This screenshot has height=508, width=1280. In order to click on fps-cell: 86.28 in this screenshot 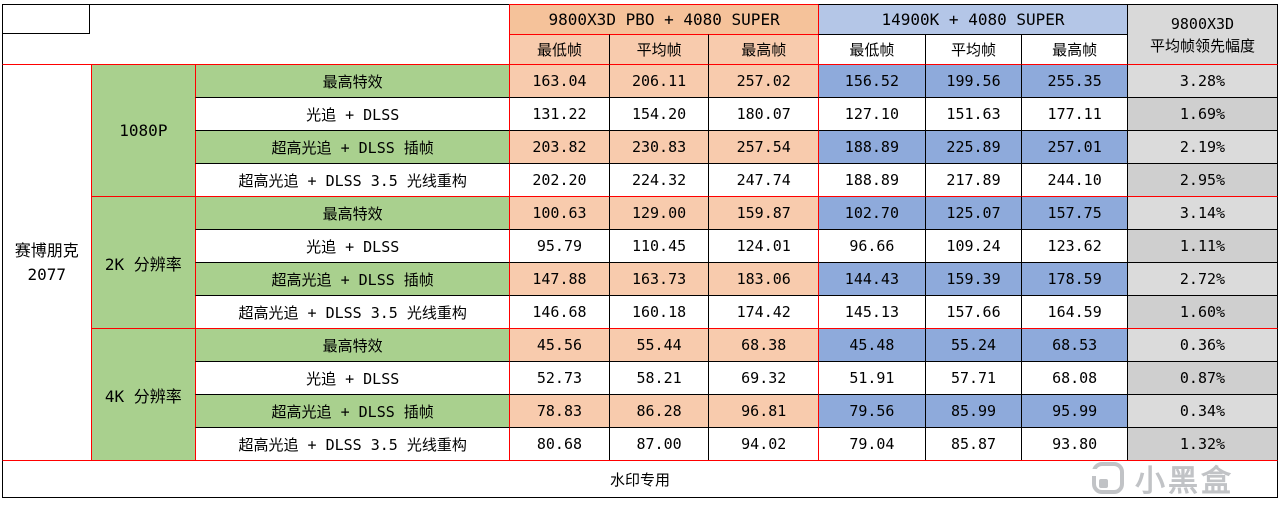, I will do `click(658, 410)`.